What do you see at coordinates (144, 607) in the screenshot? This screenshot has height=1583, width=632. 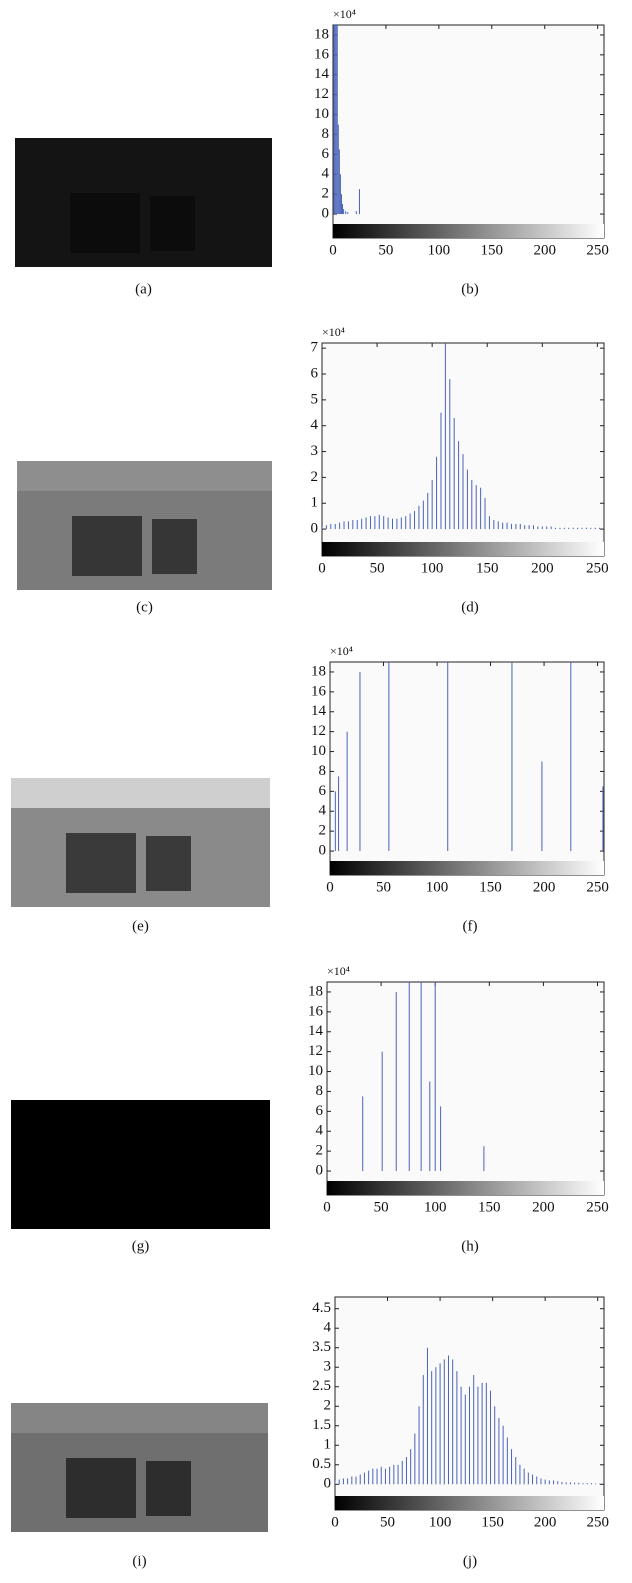 I see `image-caption: (c)` at bounding box center [144, 607].